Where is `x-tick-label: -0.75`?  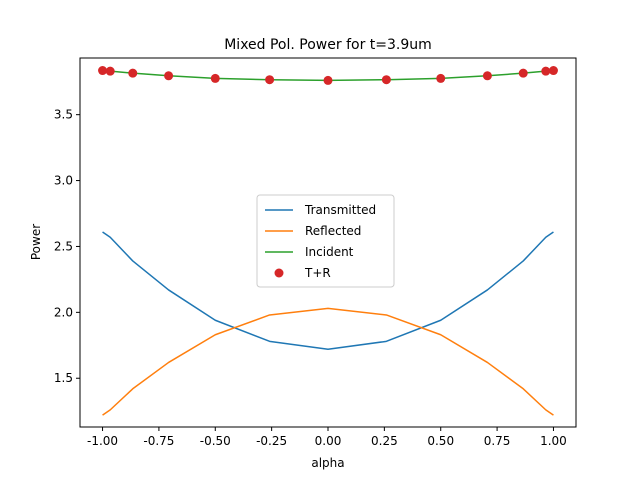 x-tick-label: -0.75 is located at coordinates (158, 441).